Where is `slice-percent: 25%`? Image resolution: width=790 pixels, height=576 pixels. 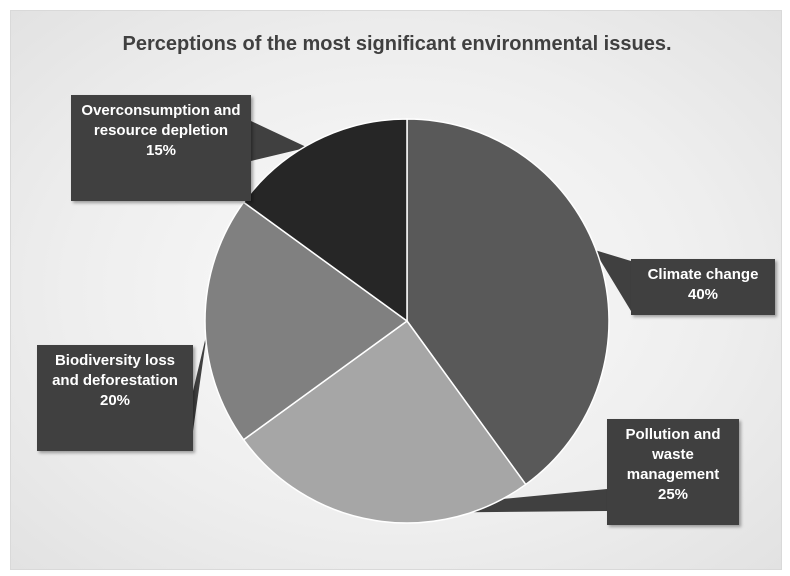 slice-percent: 25% is located at coordinates (673, 494).